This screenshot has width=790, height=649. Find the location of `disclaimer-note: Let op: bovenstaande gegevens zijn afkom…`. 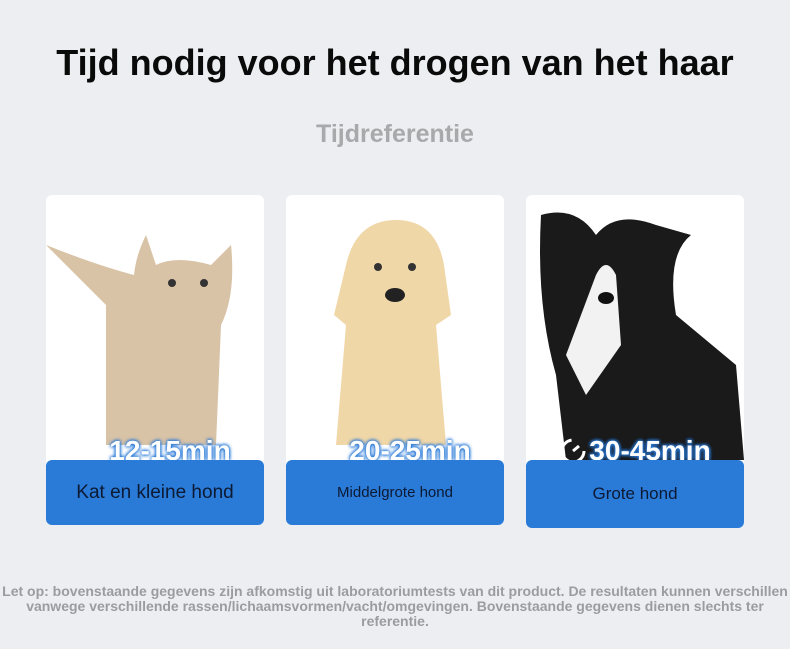

disclaimer-note: Let op: bovenstaande gegevens zijn afkom… is located at coordinates (395, 606).